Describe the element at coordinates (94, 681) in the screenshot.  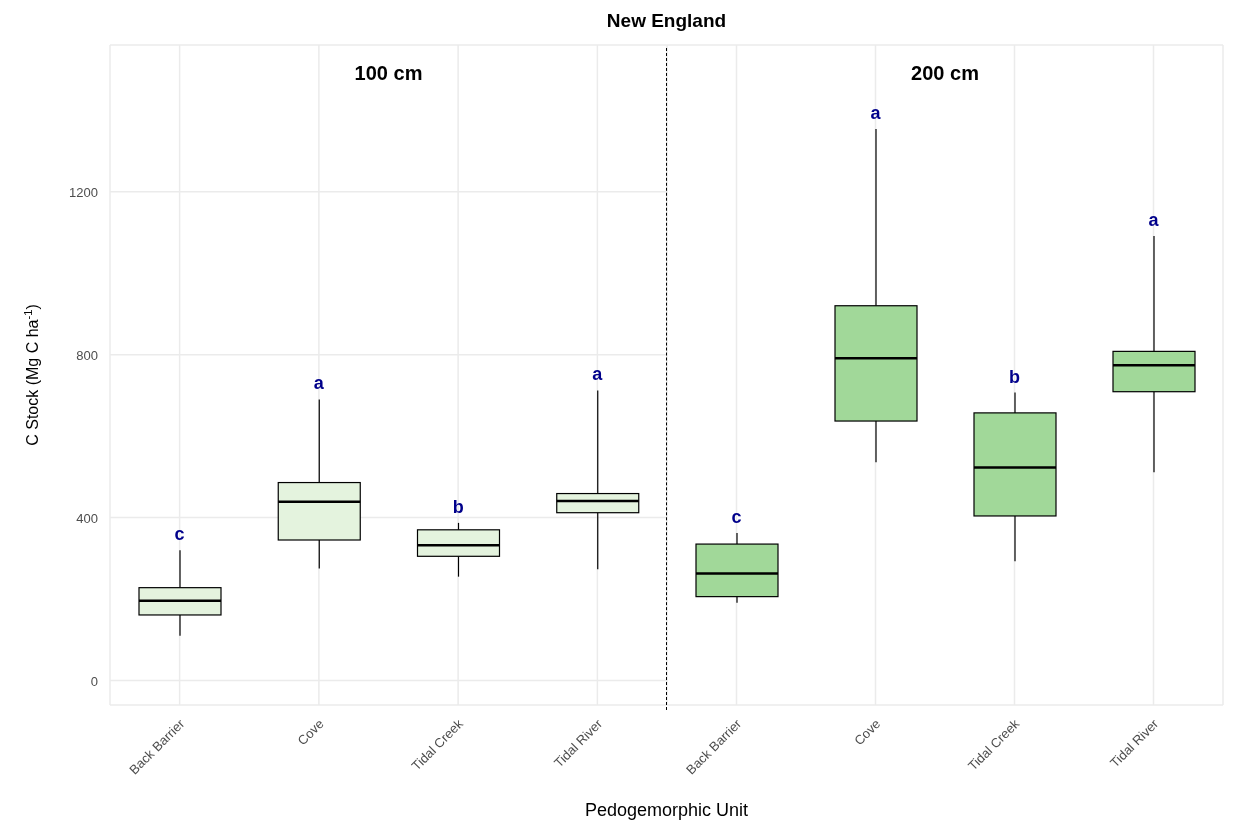
I see `y-tick-label: 0` at that location.